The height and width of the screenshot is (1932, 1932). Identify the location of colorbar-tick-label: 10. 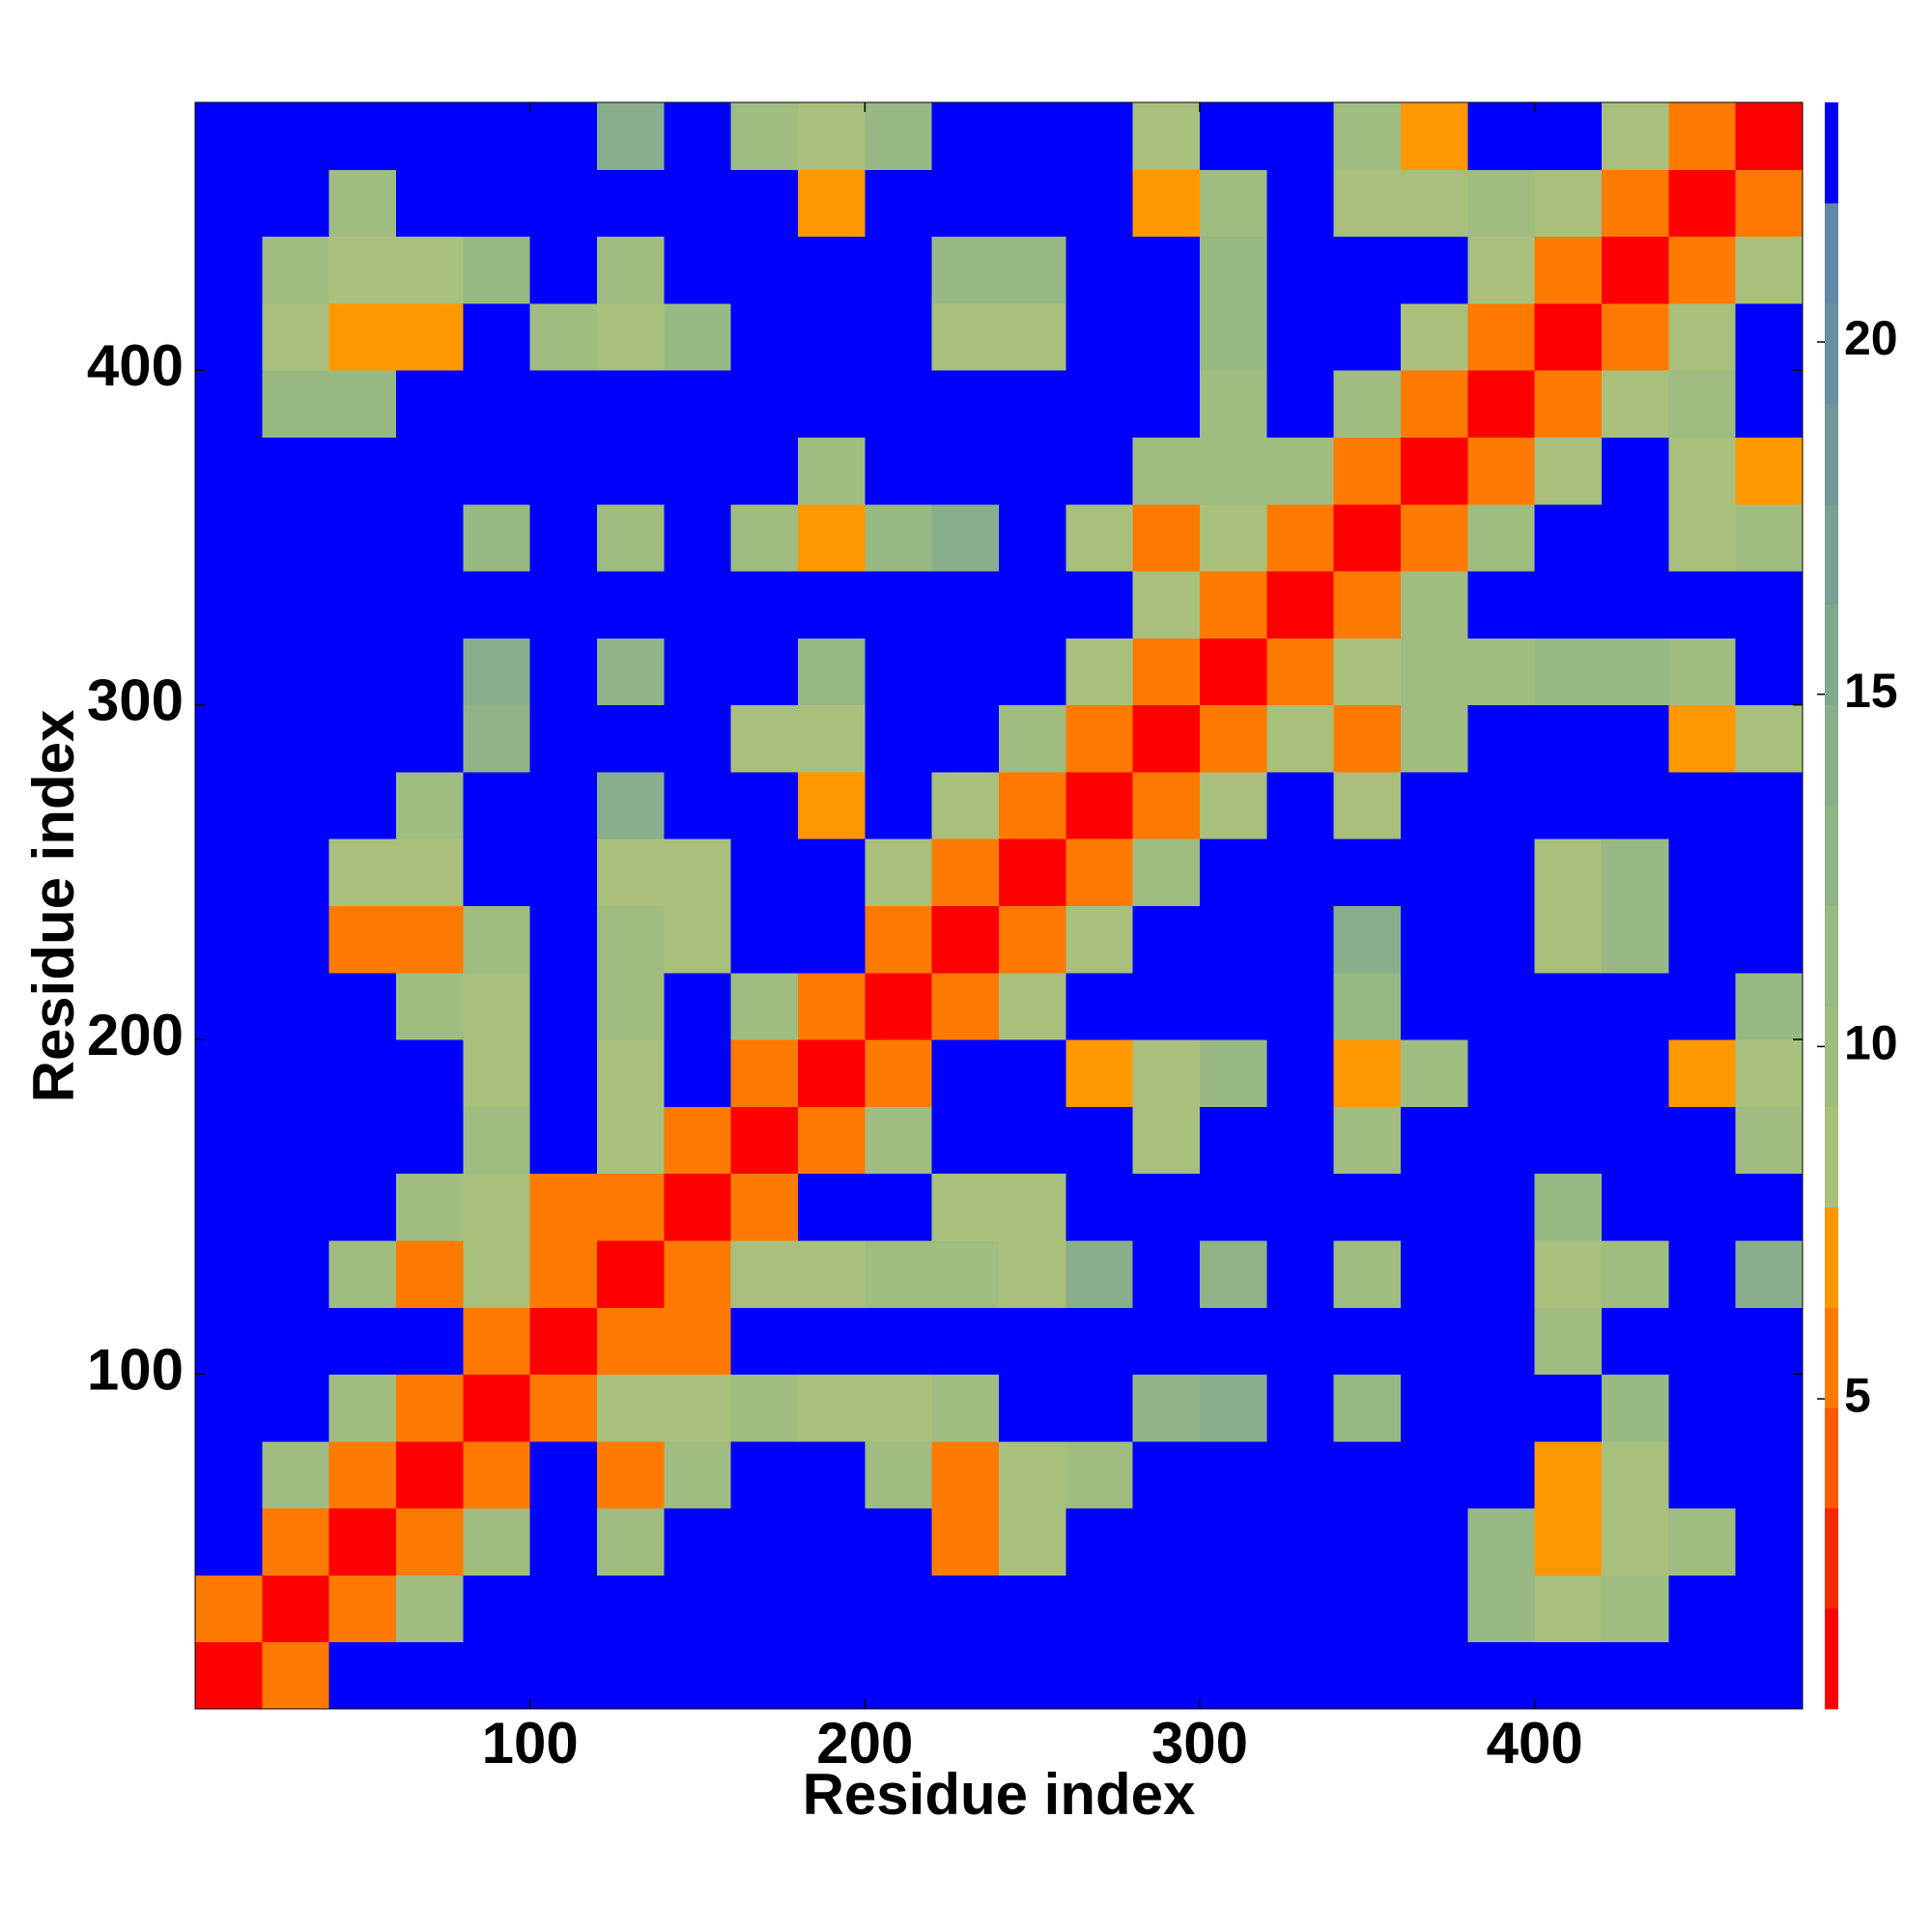
(1871, 1043).